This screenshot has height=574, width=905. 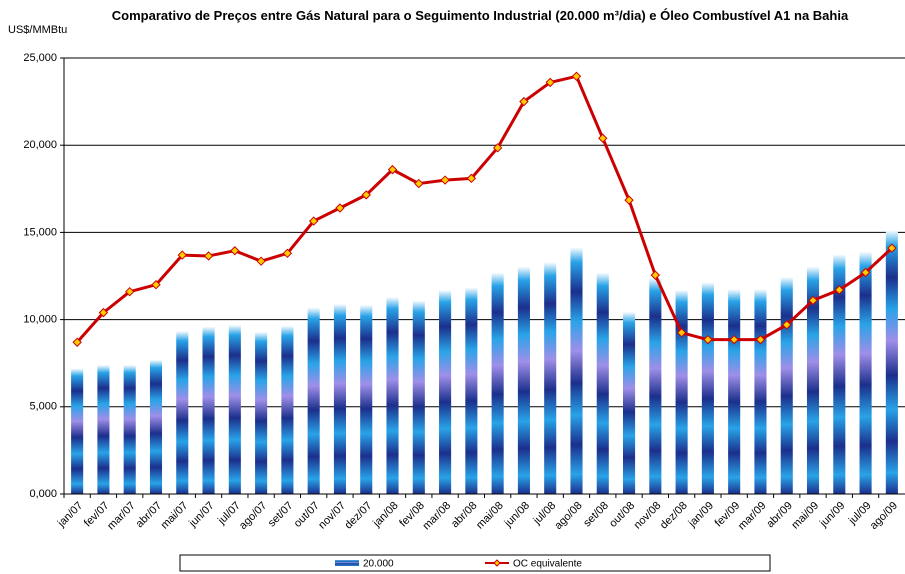 What do you see at coordinates (38, 30) in the screenshot?
I see `y-axis-label: US$/MMBtu` at bounding box center [38, 30].